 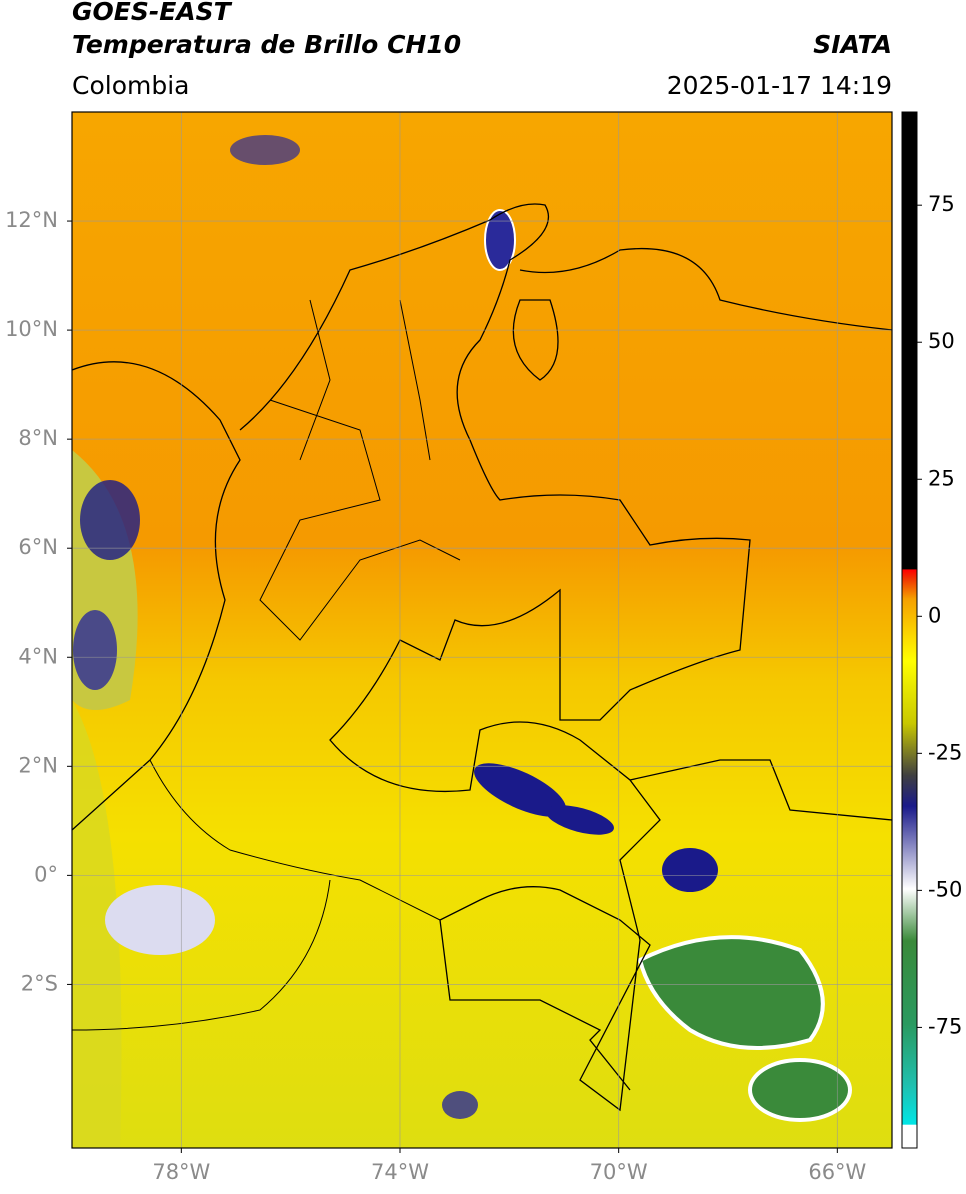 I want to click on lat-tick-label: 12°N, so click(x=31, y=220).